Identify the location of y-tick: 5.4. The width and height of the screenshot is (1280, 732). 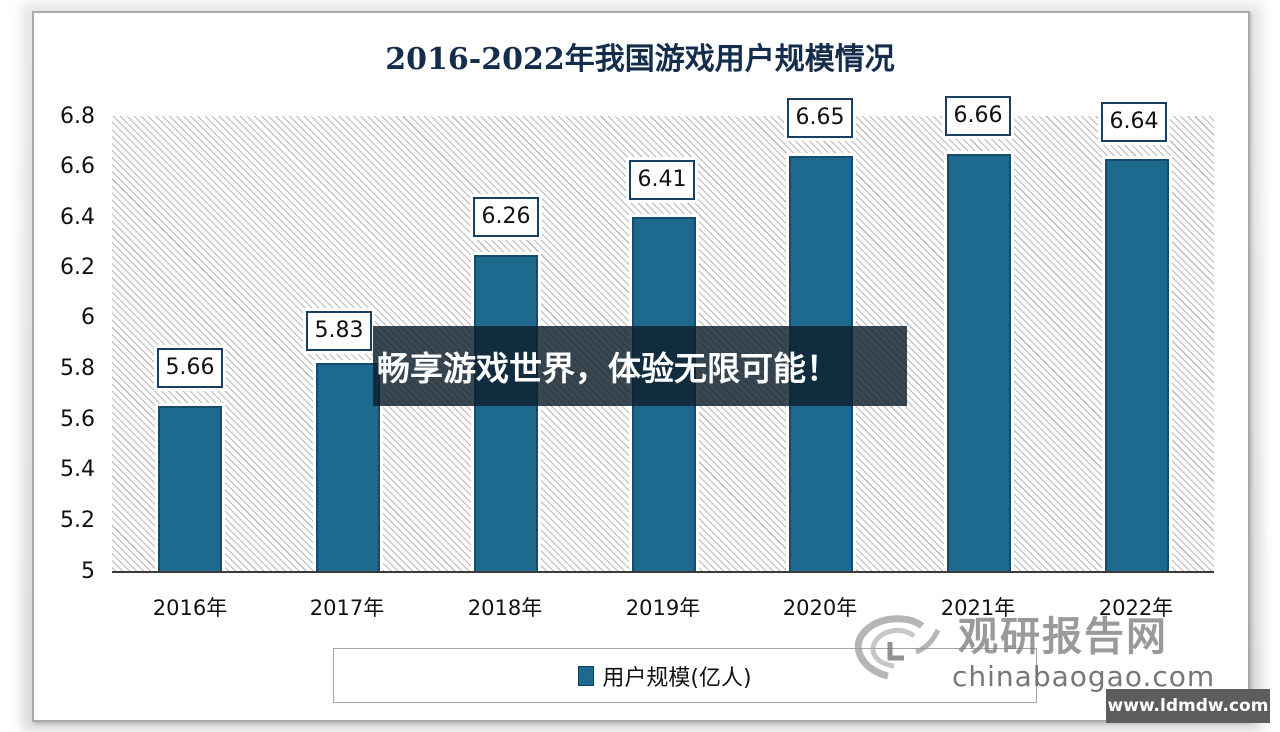
(77, 469).